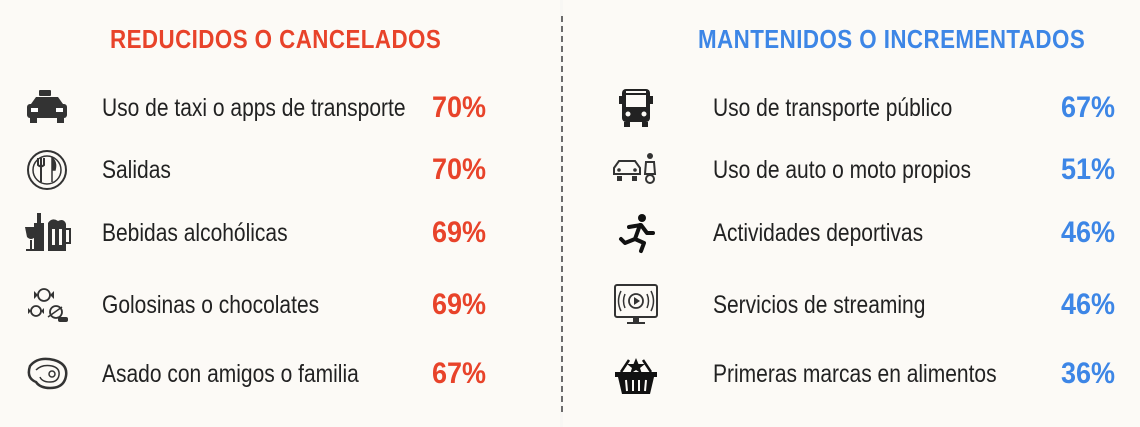 This screenshot has height=427, width=1140. Describe the element at coordinates (818, 233) in the screenshot. I see `maintained-label: Actividades deportivas` at that location.